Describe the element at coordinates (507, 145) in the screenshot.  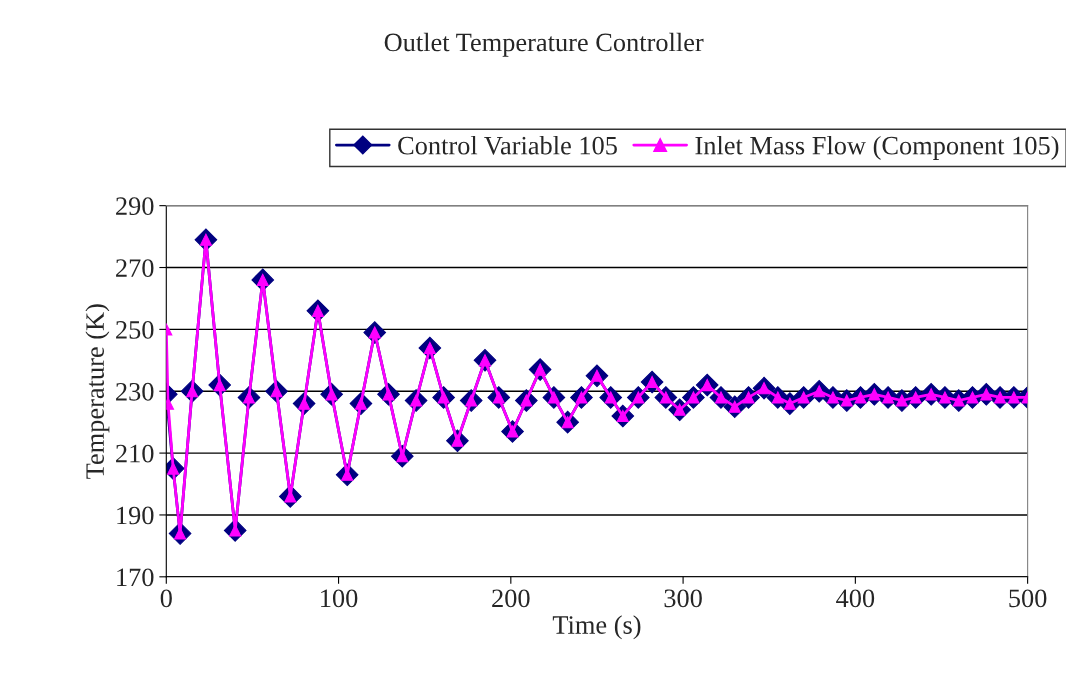
I see `legend-label: Control Variable 105` at that location.